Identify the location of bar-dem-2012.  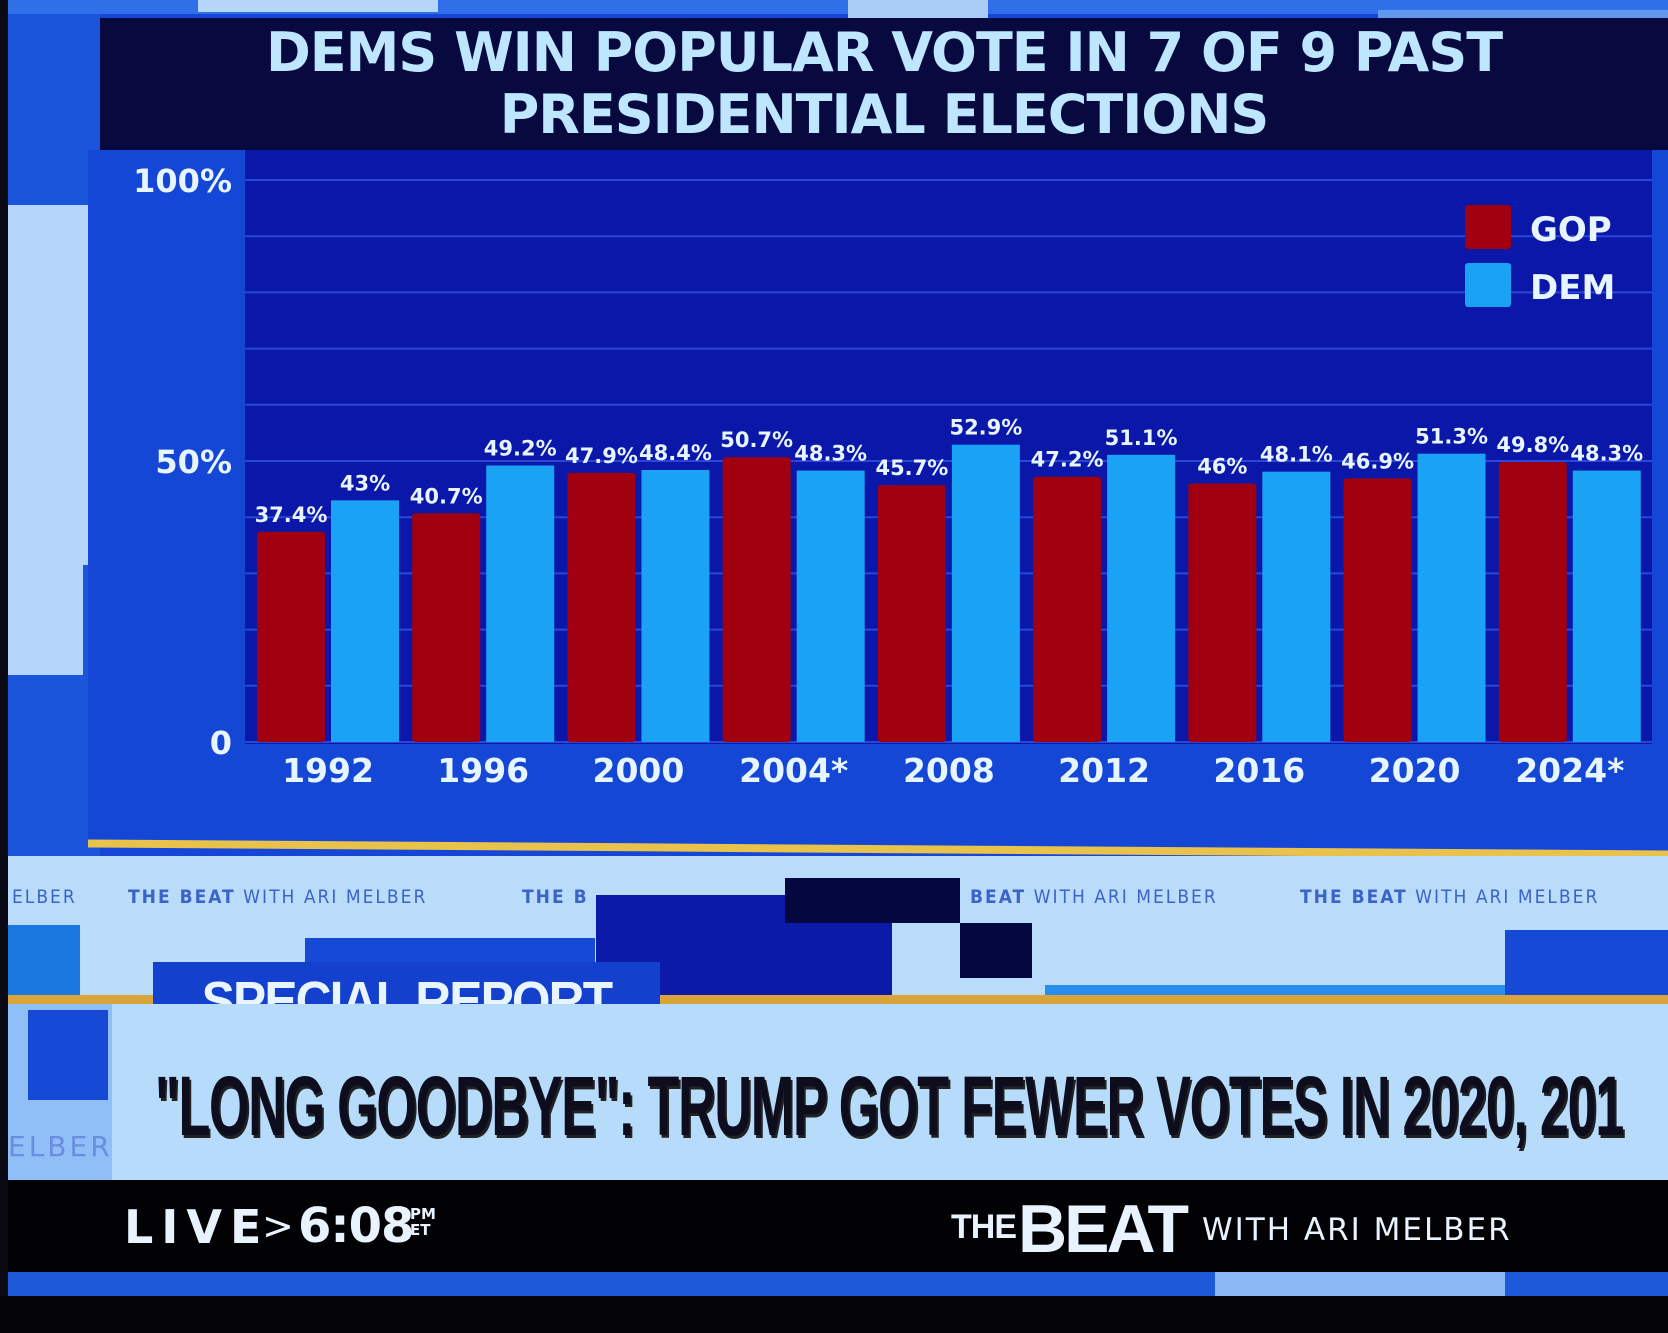
(1141, 598).